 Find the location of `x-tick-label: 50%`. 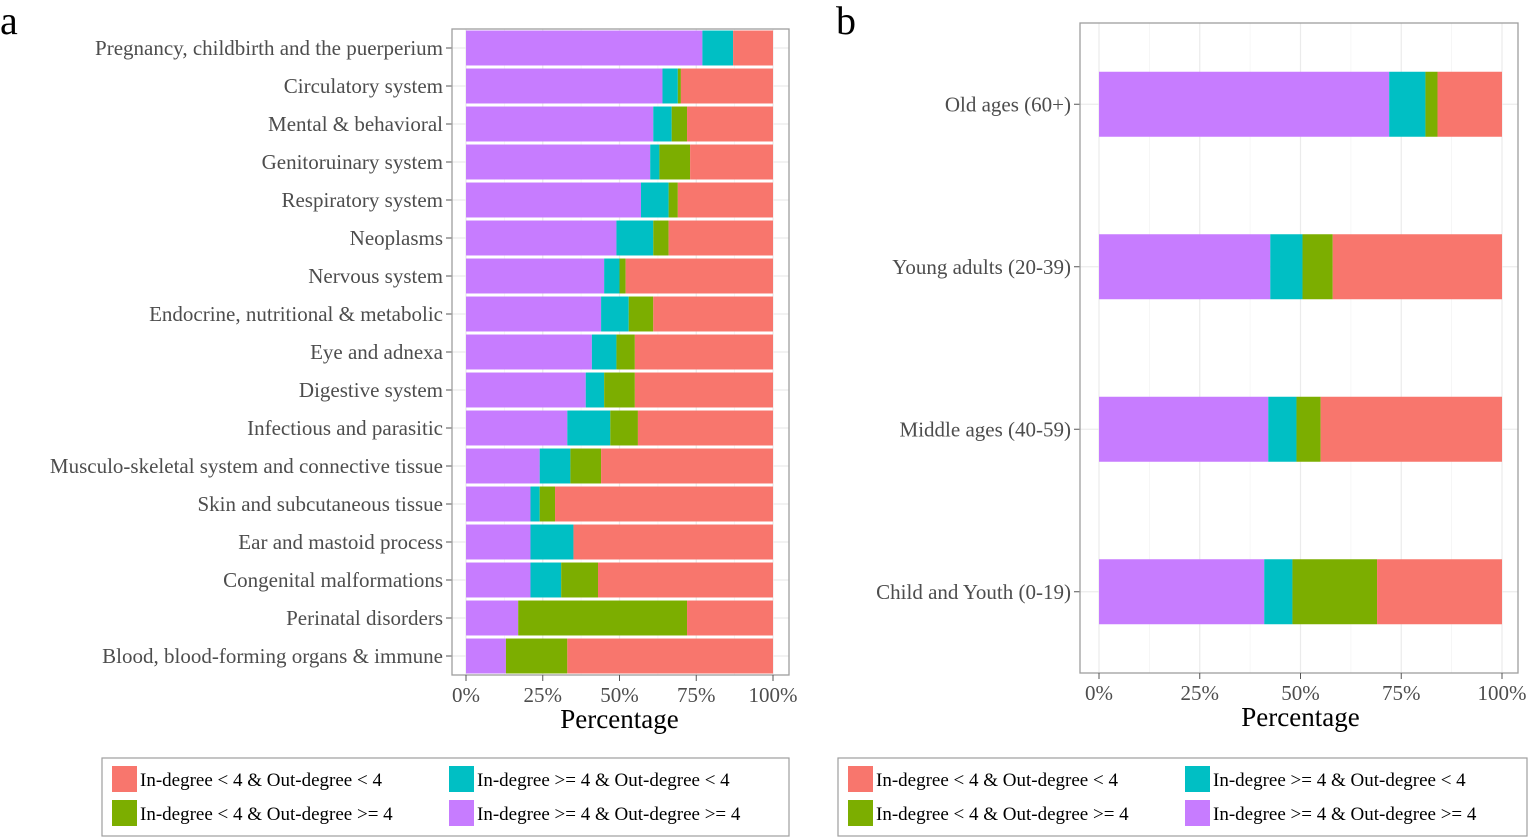

x-tick-label: 50% is located at coordinates (619, 695).